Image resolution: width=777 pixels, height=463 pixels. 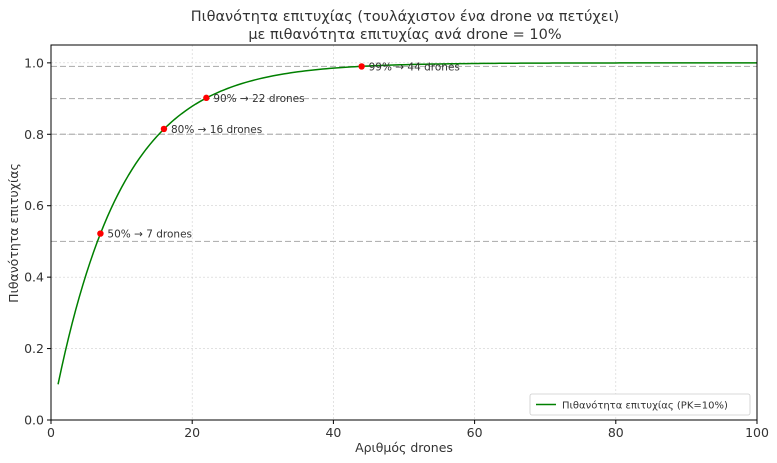 What do you see at coordinates (34, 62) in the screenshot?
I see `y-tick-label-5: 1.0` at bounding box center [34, 62].